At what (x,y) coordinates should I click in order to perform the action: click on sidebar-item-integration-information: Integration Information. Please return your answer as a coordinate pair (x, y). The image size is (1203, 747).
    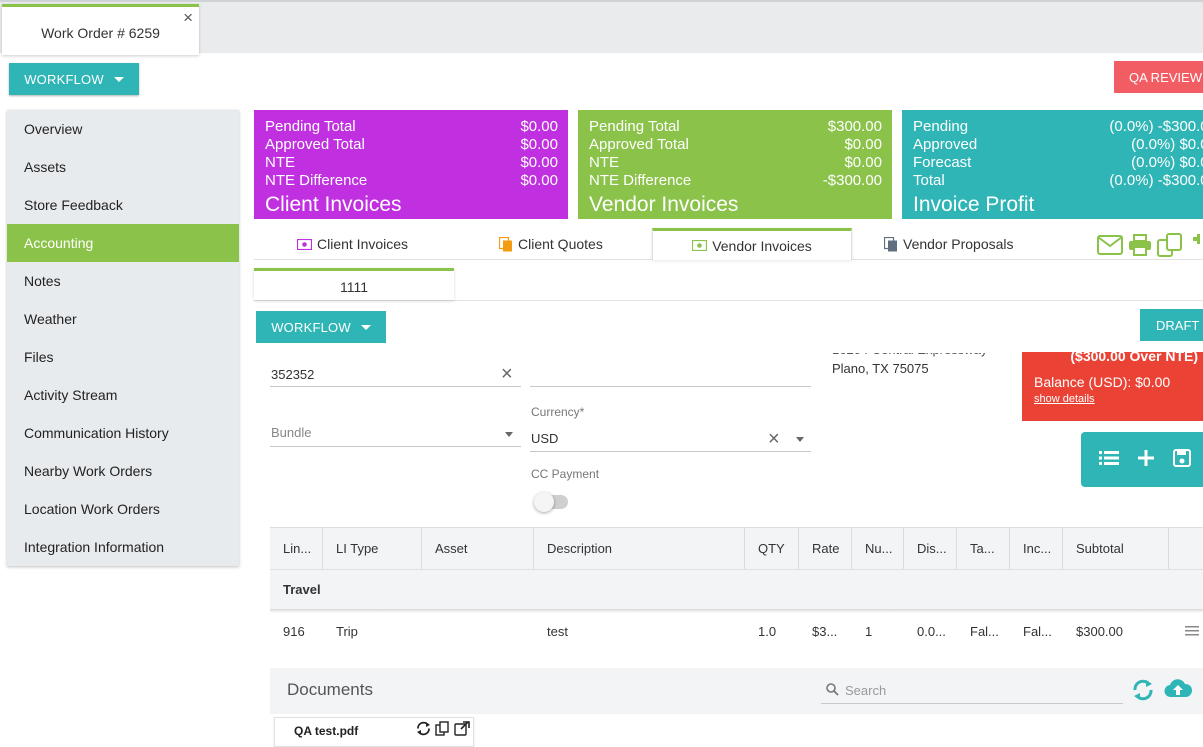
    Looking at the image, I should click on (94, 547).